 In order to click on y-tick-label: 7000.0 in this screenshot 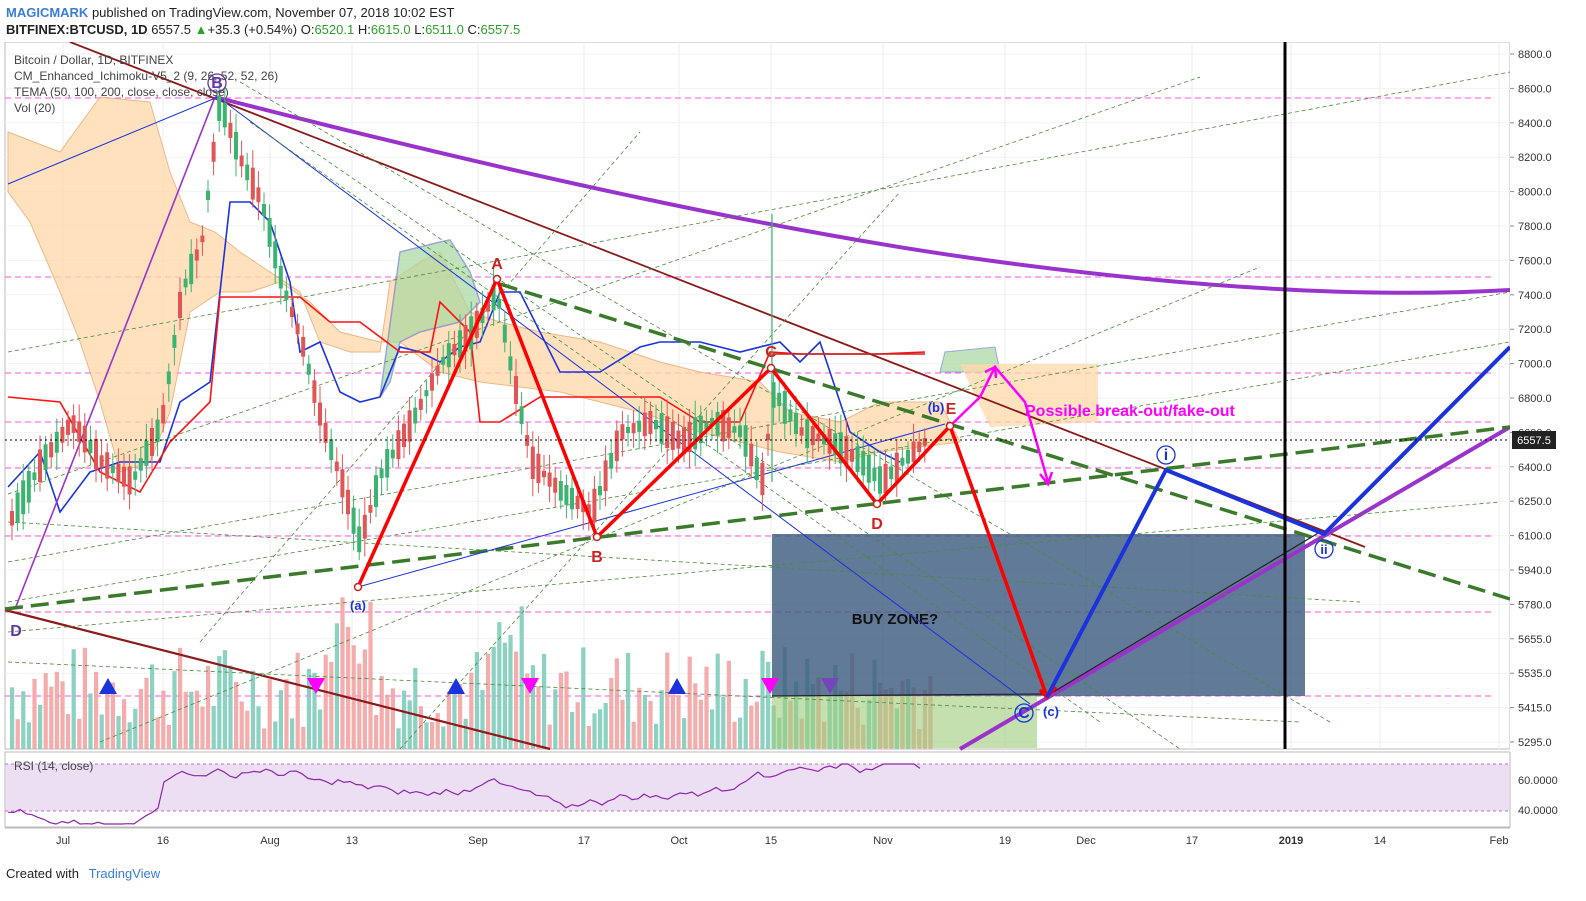, I will do `click(1535, 365)`.